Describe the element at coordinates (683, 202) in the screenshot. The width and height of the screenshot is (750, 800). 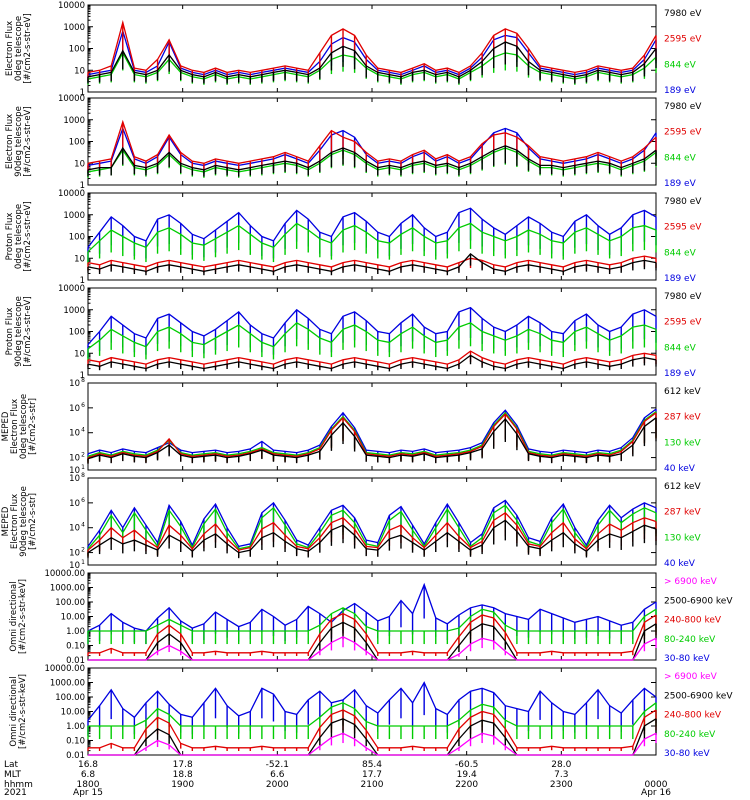
I see `legend-label-2-0: 7980 eV` at that location.